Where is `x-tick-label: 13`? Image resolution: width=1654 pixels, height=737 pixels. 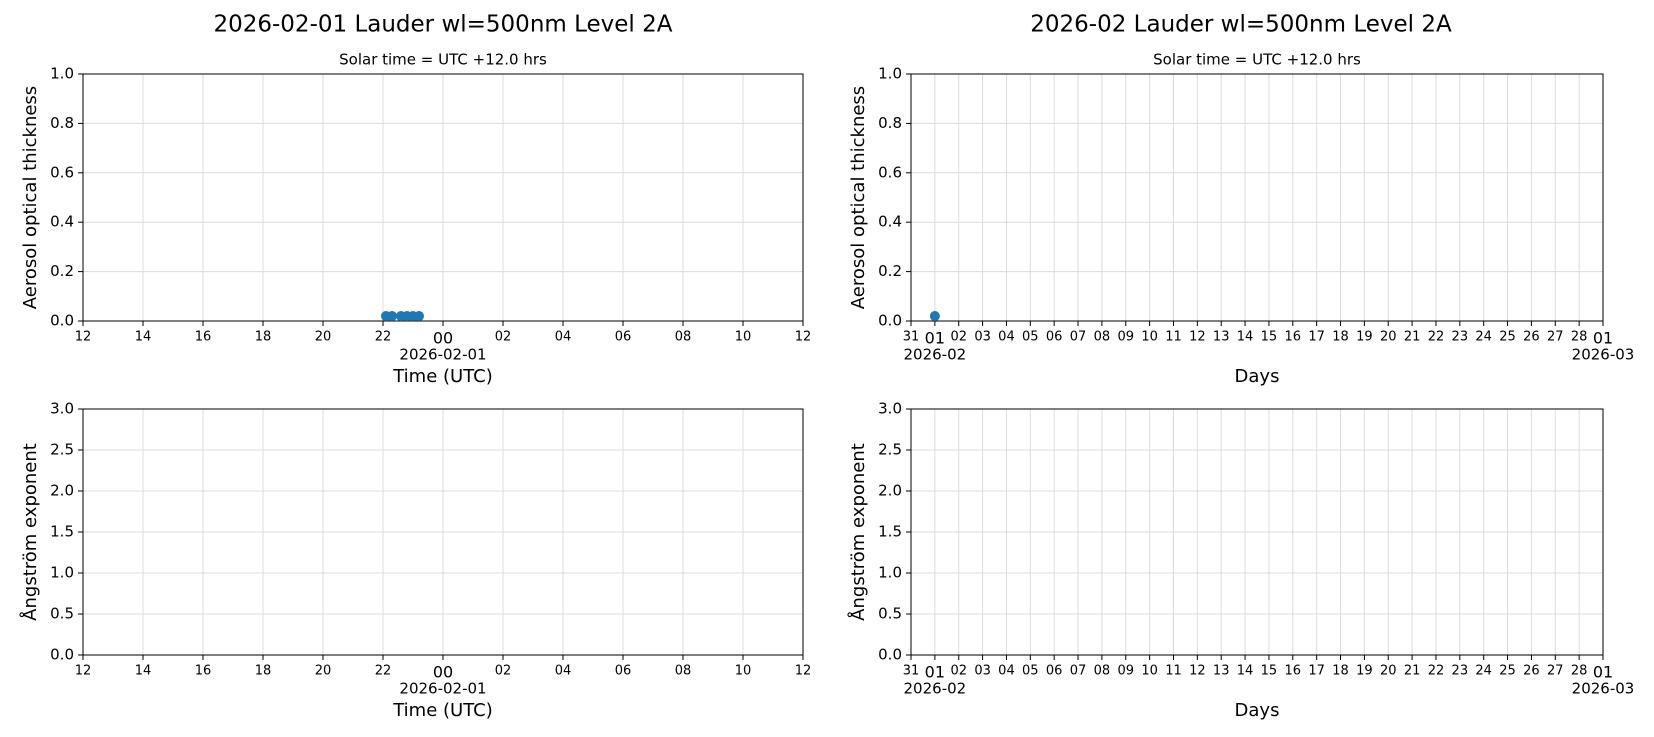
x-tick-label: 13 is located at coordinates (1221, 671).